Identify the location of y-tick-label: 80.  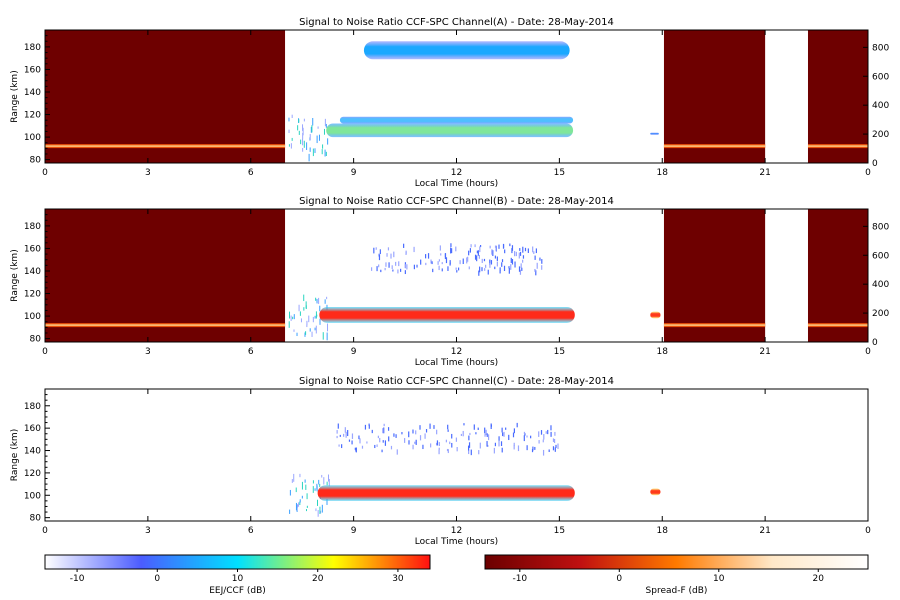
(36, 519).